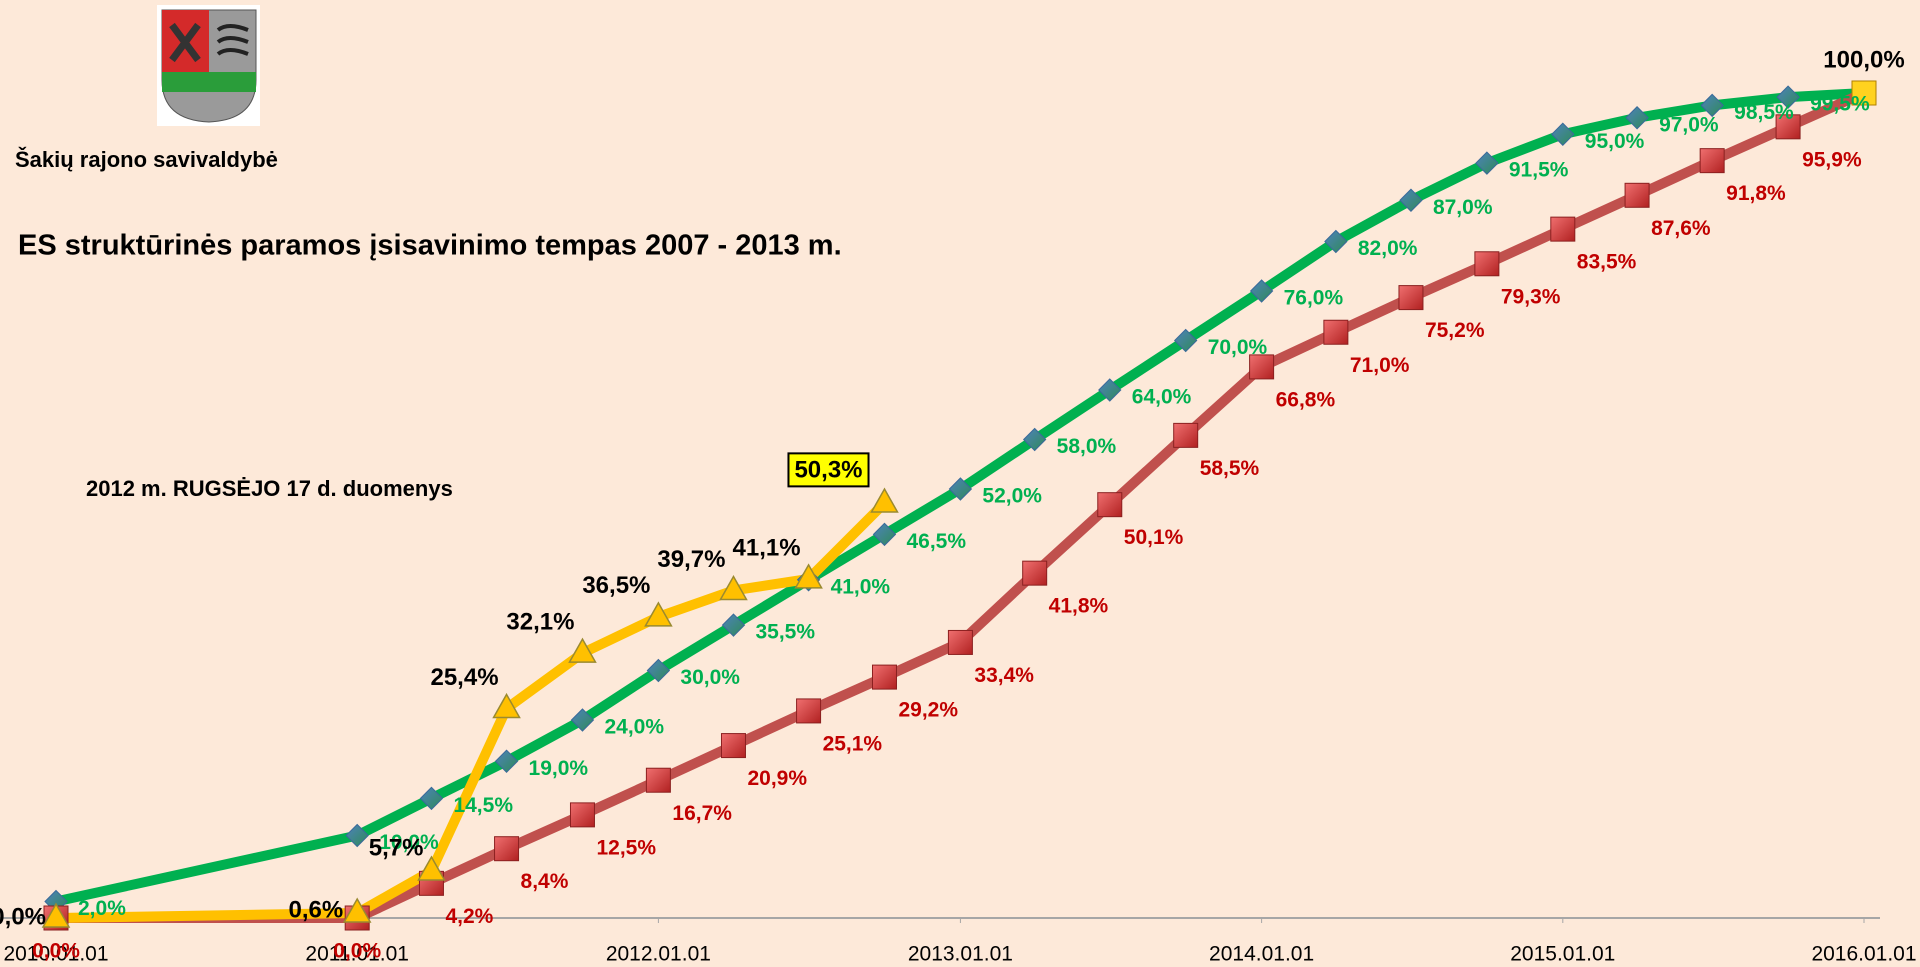 Image resolution: width=1920 pixels, height=967 pixels. What do you see at coordinates (1539, 170) in the screenshot?
I see `data-label: 91,5%` at bounding box center [1539, 170].